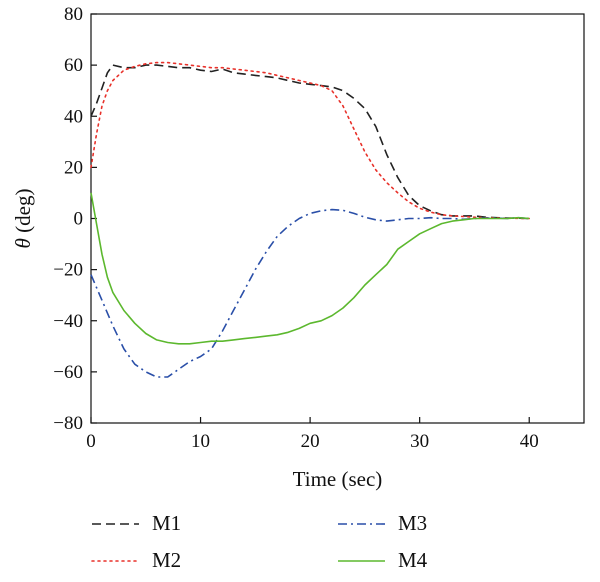  Describe the element at coordinates (68, 423) in the screenshot. I see `y-tick-label: −80` at that location.